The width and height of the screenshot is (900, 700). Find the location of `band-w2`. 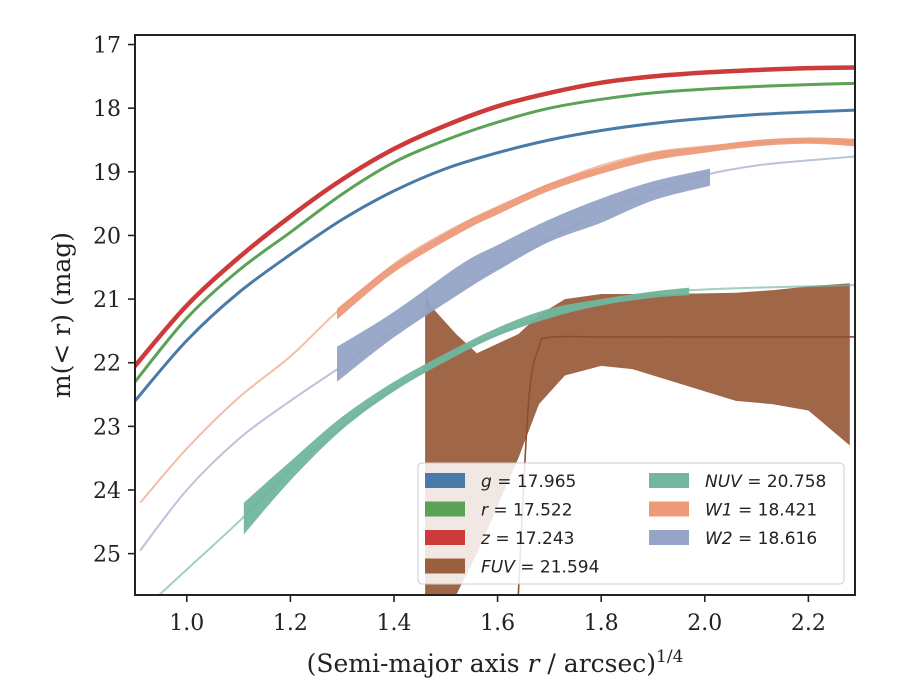

band-w2 is located at coordinates (523, 275).